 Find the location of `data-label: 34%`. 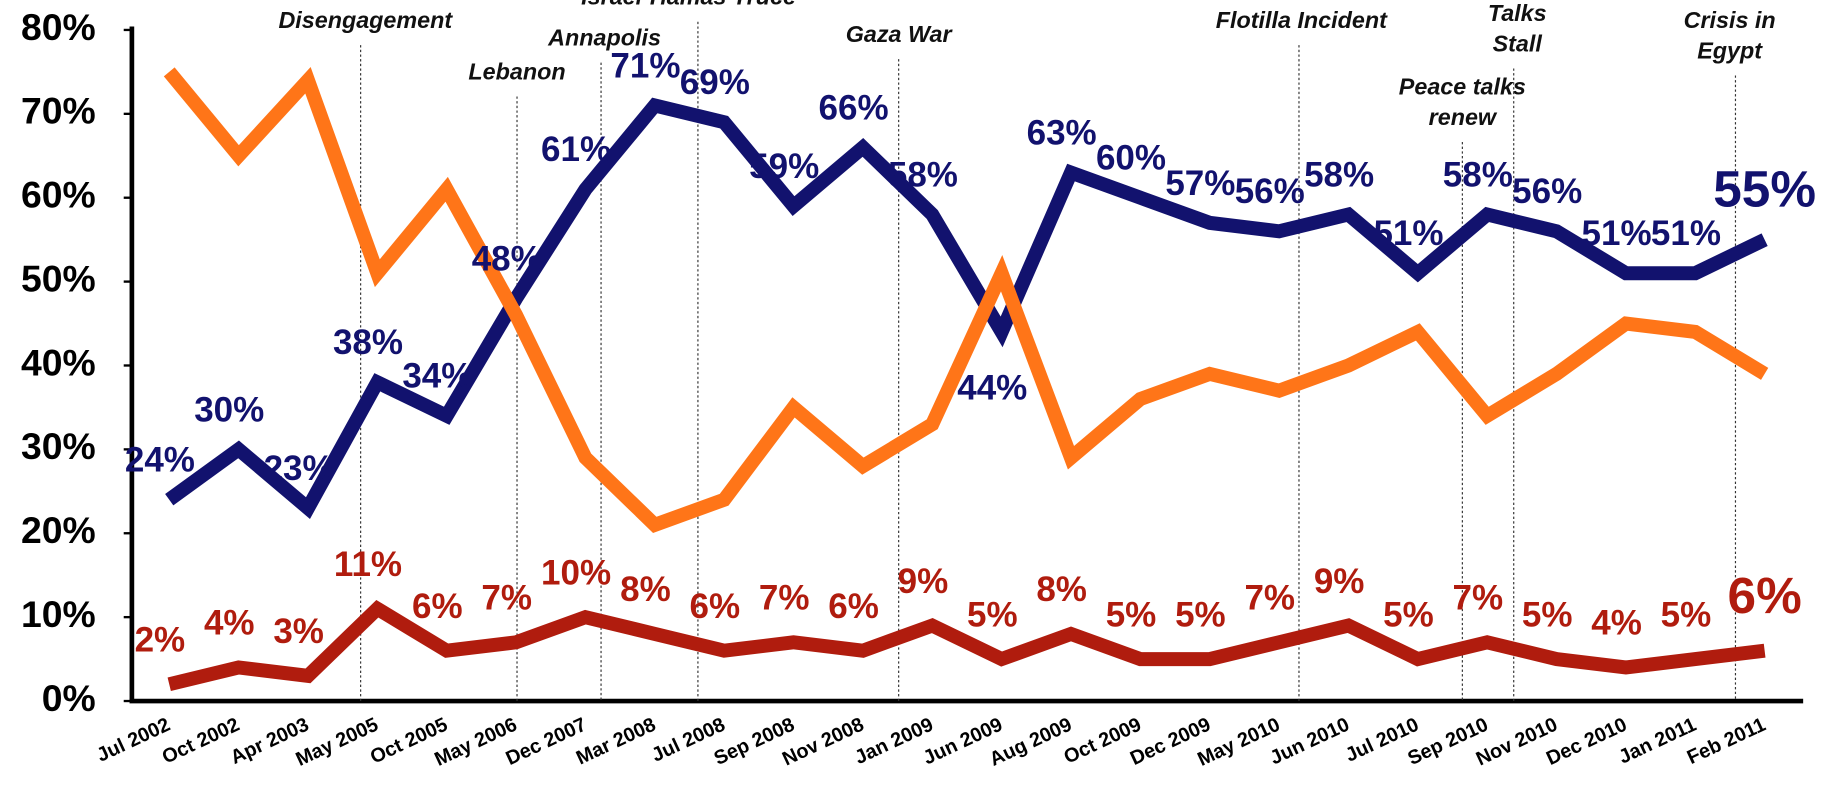

data-label: 34% is located at coordinates (437, 376).